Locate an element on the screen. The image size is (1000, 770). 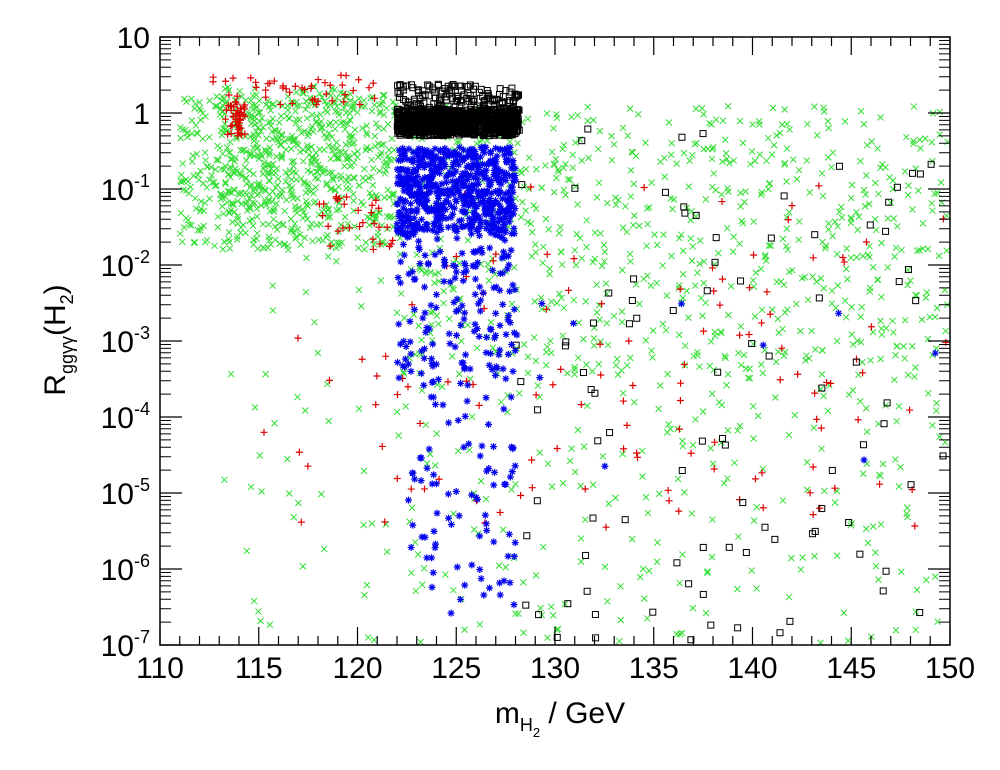
x-axis-title: mH2 / GeV is located at coordinates (560, 718).